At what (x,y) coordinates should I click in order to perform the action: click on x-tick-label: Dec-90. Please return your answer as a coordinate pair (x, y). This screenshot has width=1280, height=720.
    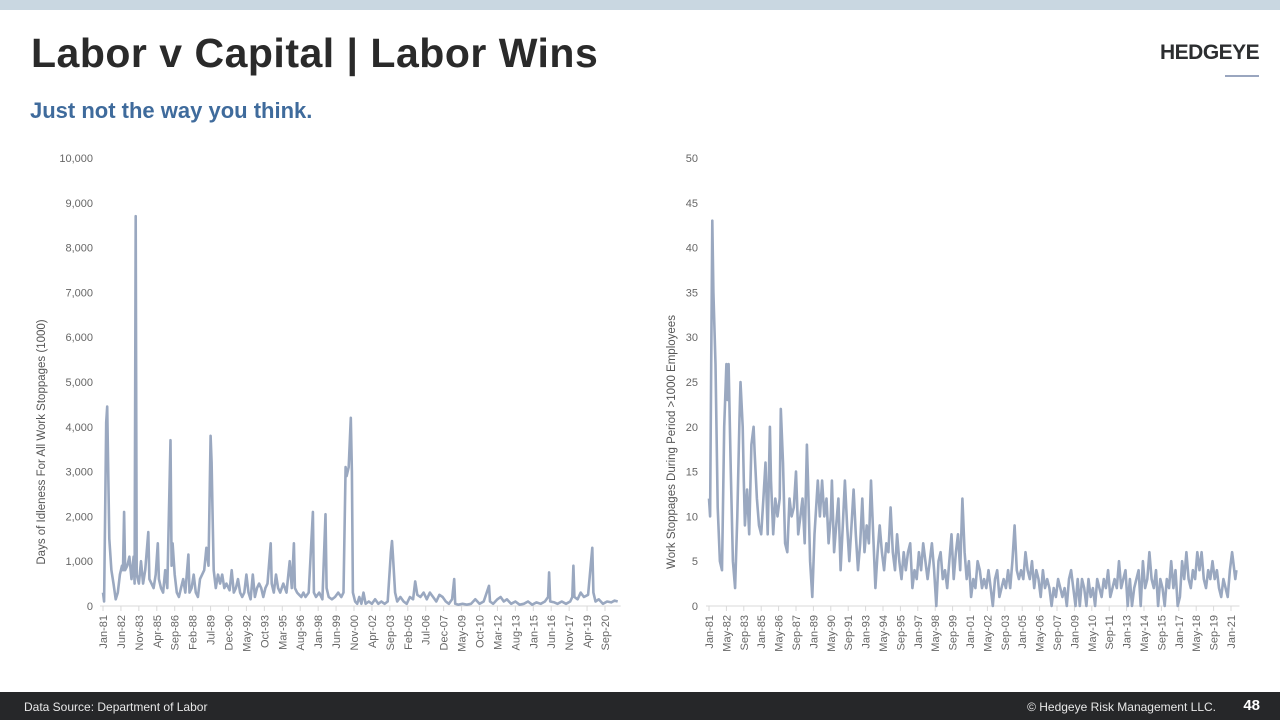
    Looking at the image, I should click on (230, 632).